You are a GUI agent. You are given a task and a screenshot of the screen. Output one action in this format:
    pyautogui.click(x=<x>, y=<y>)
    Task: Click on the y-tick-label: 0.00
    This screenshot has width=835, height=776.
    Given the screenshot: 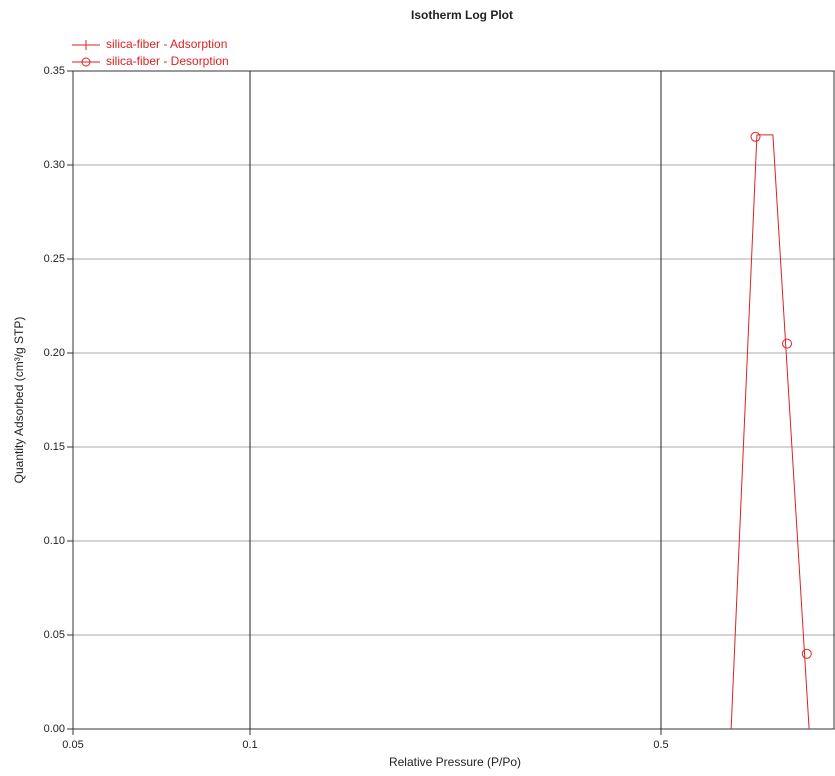 What is the action you would take?
    pyautogui.click(x=54, y=729)
    